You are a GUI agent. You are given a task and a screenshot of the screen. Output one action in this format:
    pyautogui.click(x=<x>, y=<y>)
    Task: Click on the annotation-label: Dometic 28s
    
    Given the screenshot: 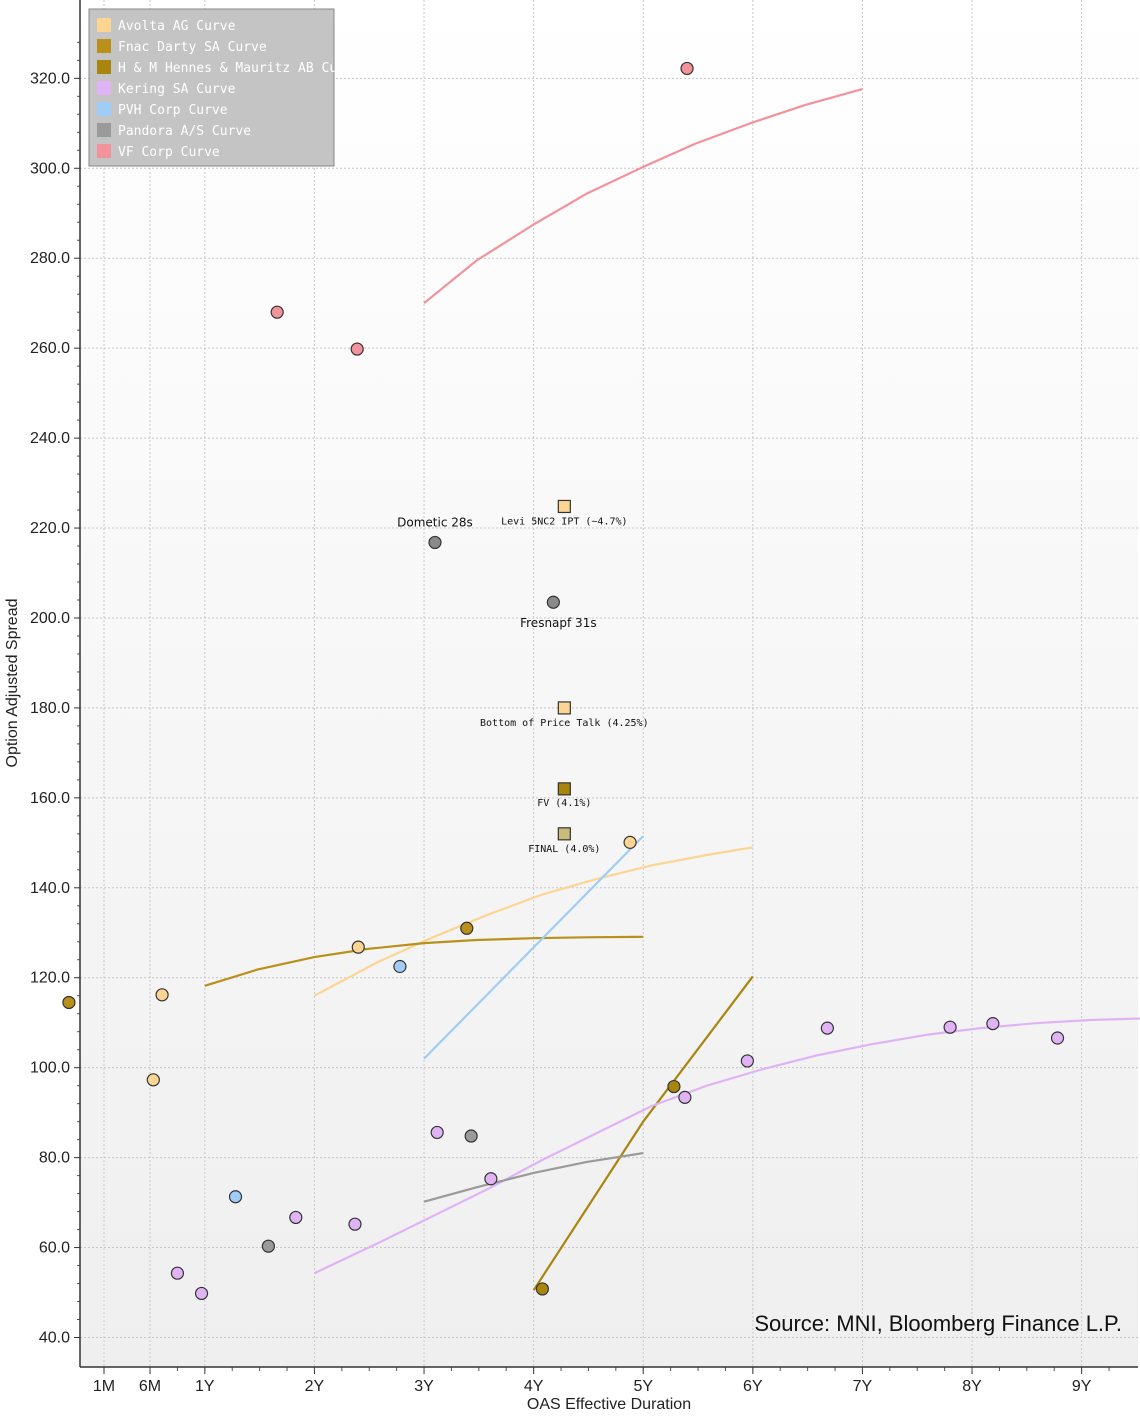 What is the action you would take?
    pyautogui.click(x=435, y=522)
    